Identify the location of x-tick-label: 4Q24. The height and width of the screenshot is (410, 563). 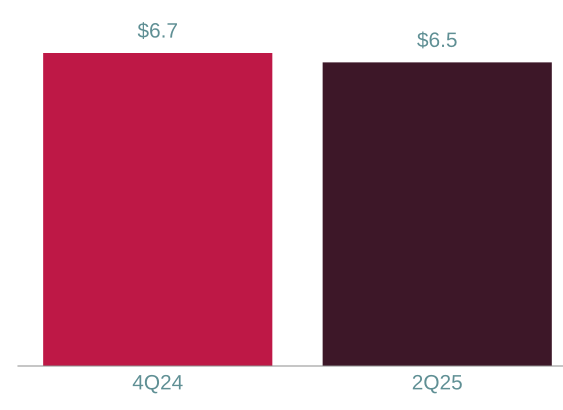
(157, 384).